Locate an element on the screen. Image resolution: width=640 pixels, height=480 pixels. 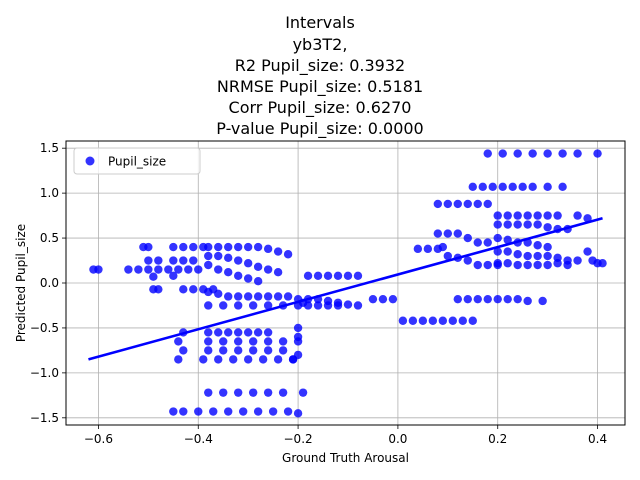
x-tick-label: 0.2 is located at coordinates (497, 439).